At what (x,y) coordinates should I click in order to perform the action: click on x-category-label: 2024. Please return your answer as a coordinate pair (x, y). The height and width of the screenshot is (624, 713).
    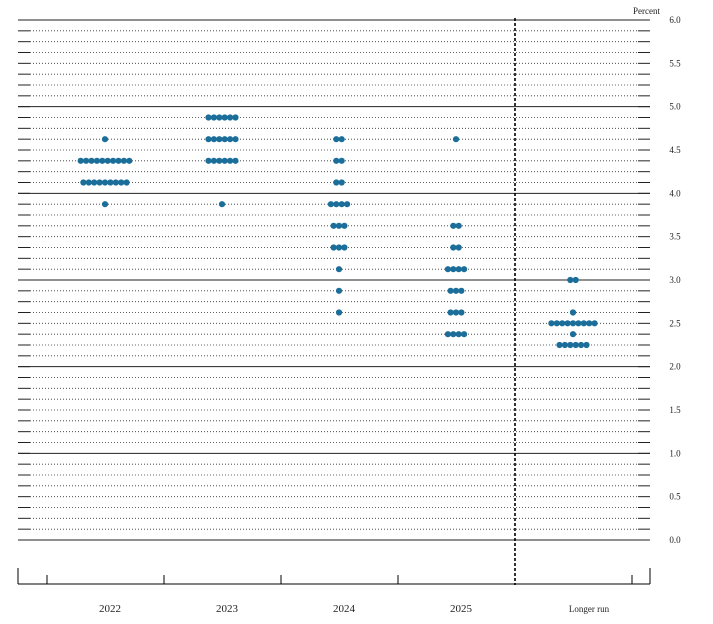
    Looking at the image, I should click on (344, 609).